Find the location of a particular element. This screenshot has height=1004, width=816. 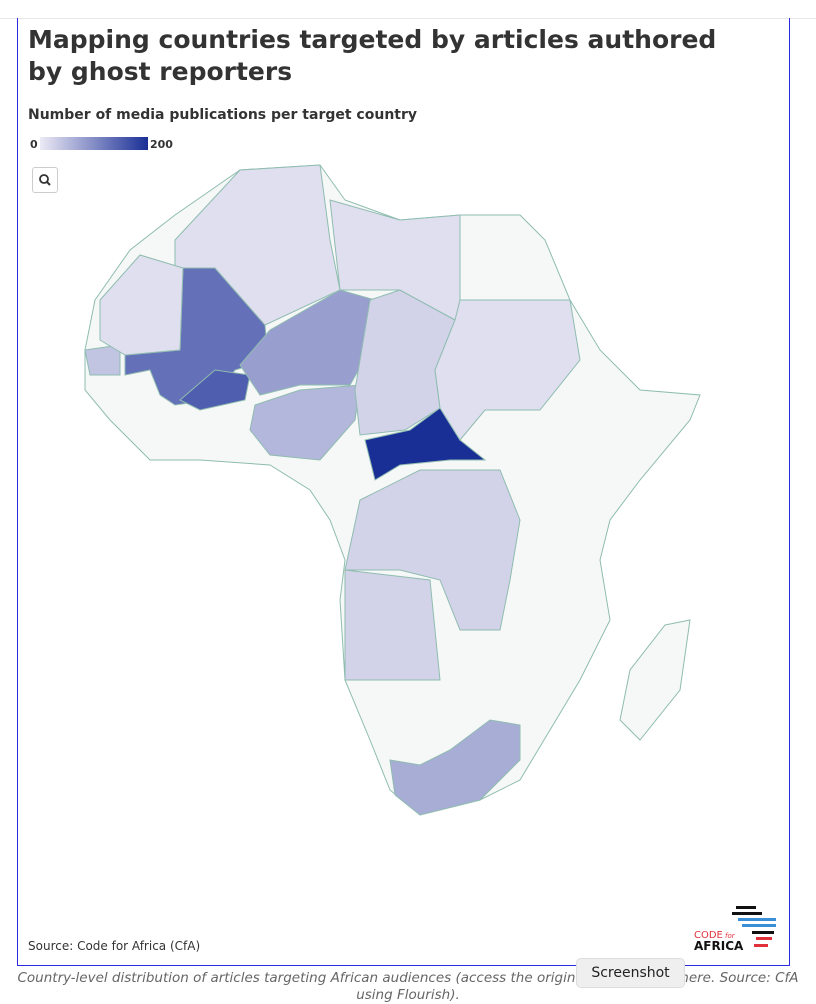

search-icon is located at coordinates (45, 180).